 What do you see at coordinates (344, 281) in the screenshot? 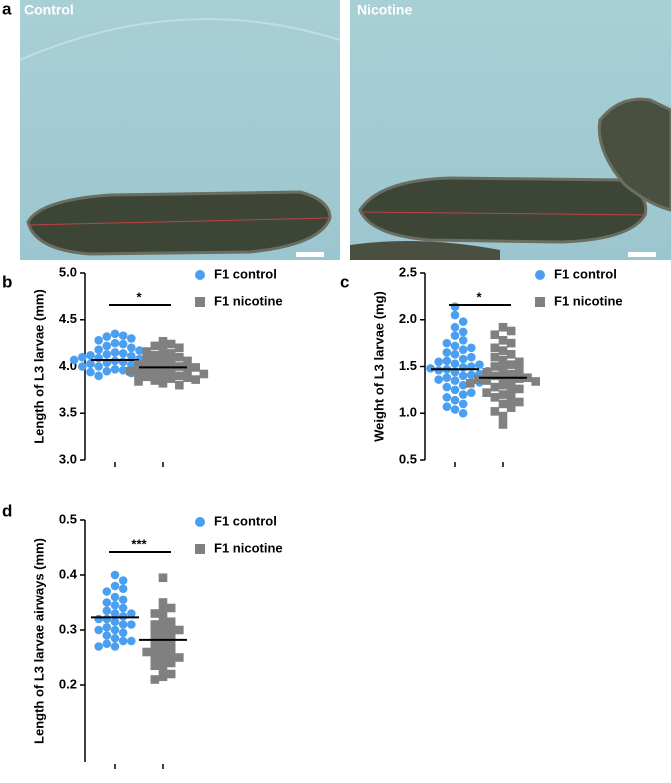
I see `panel-label: c` at bounding box center [344, 281].